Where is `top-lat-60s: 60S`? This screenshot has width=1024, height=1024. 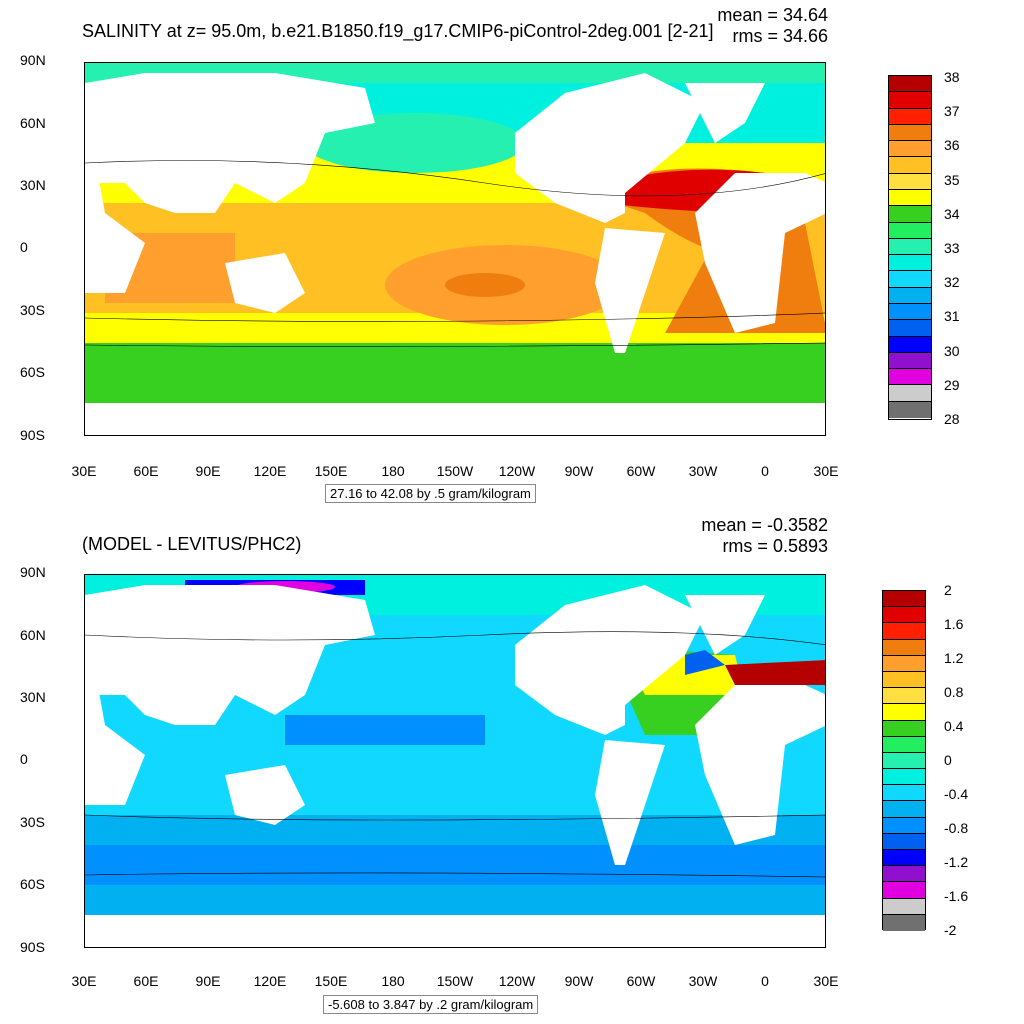 top-lat-60s: 60S is located at coordinates (32, 372).